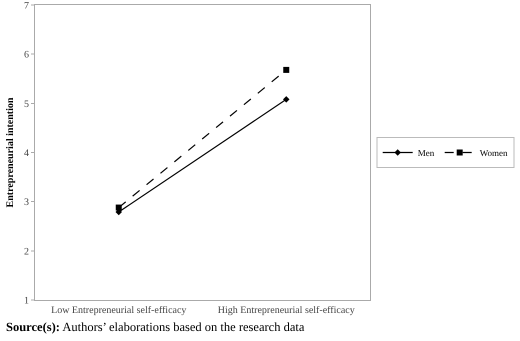 This screenshot has height=341, width=520. I want to click on y-tick-label: 1, so click(26, 301).